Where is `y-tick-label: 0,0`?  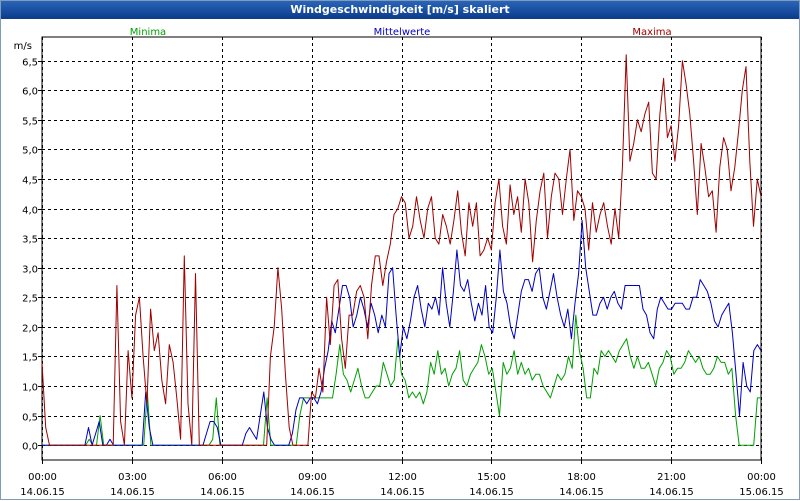 y-tick-label: 0,0 is located at coordinates (30, 447).